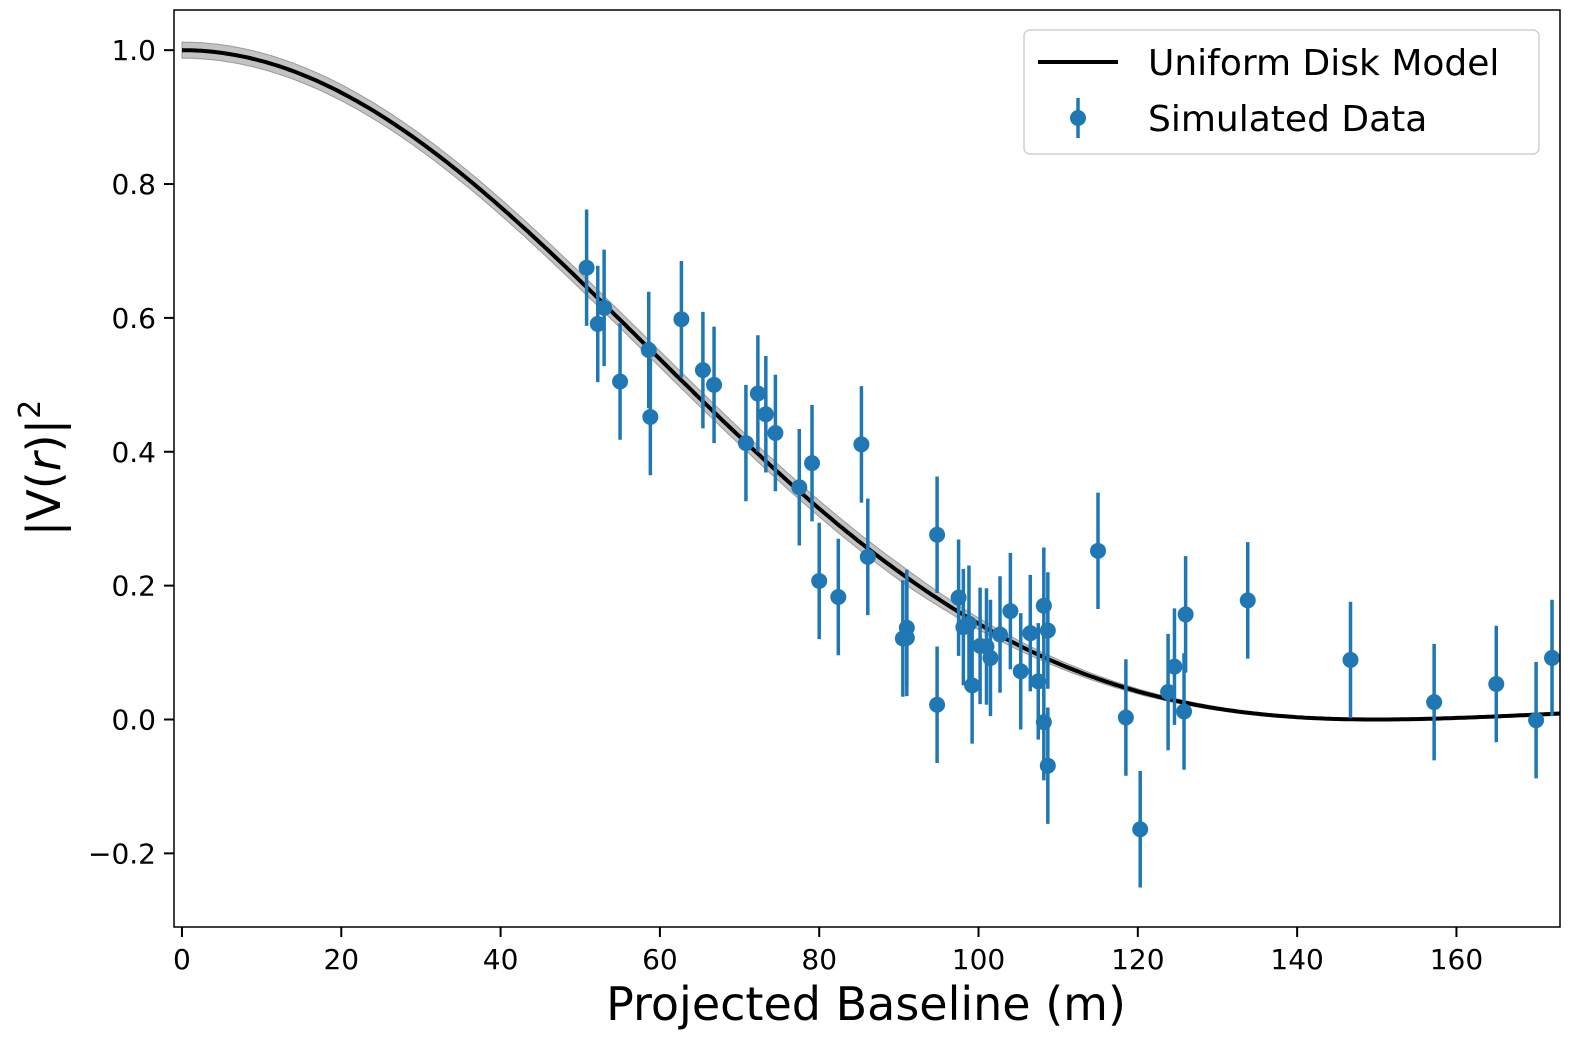 The height and width of the screenshot is (1046, 1578). I want to click on x-tick-label: 100, so click(978, 959).